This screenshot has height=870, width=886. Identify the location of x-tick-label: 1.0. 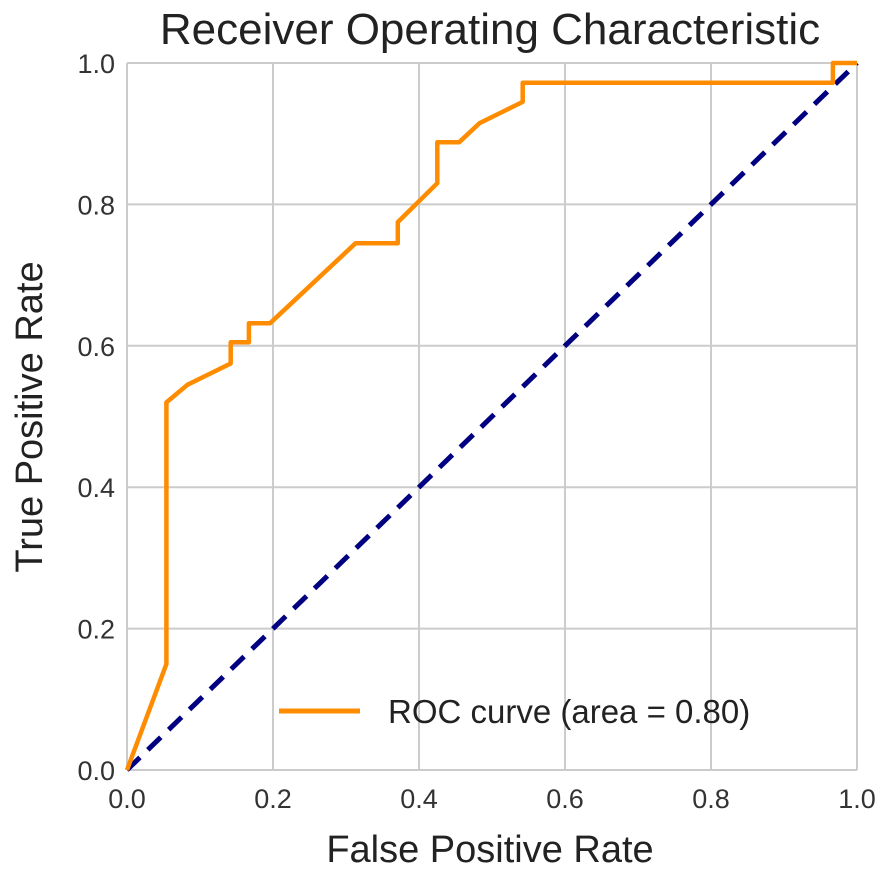
(857, 799).